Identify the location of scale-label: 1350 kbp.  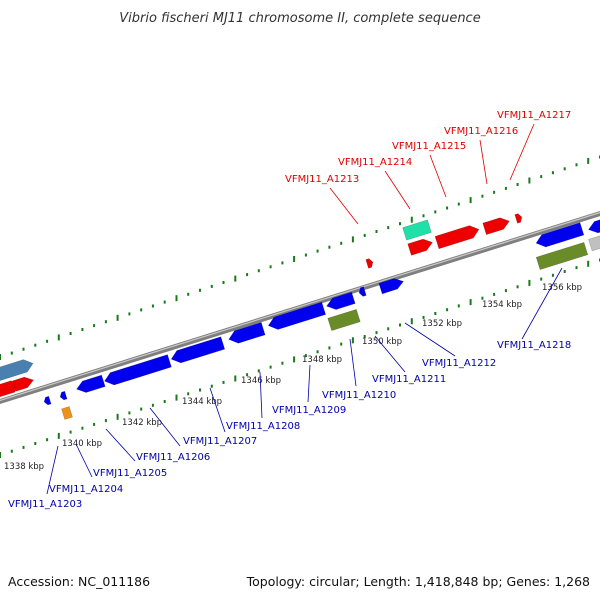
(382, 342).